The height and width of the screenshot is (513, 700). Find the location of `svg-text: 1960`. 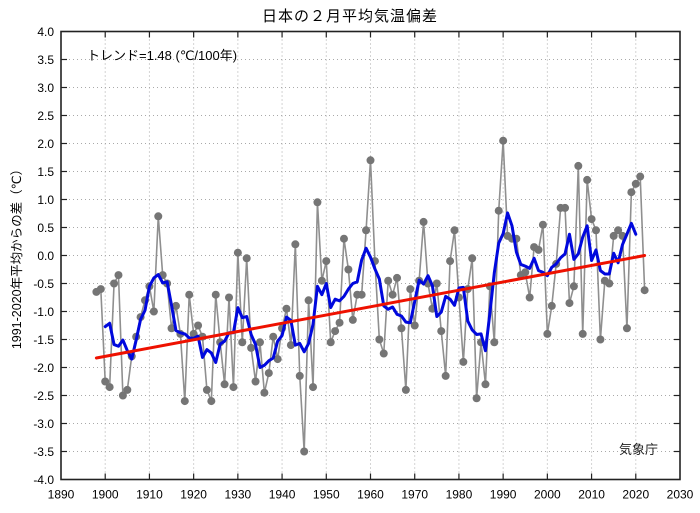

svg-text: 1960 is located at coordinates (370, 495).